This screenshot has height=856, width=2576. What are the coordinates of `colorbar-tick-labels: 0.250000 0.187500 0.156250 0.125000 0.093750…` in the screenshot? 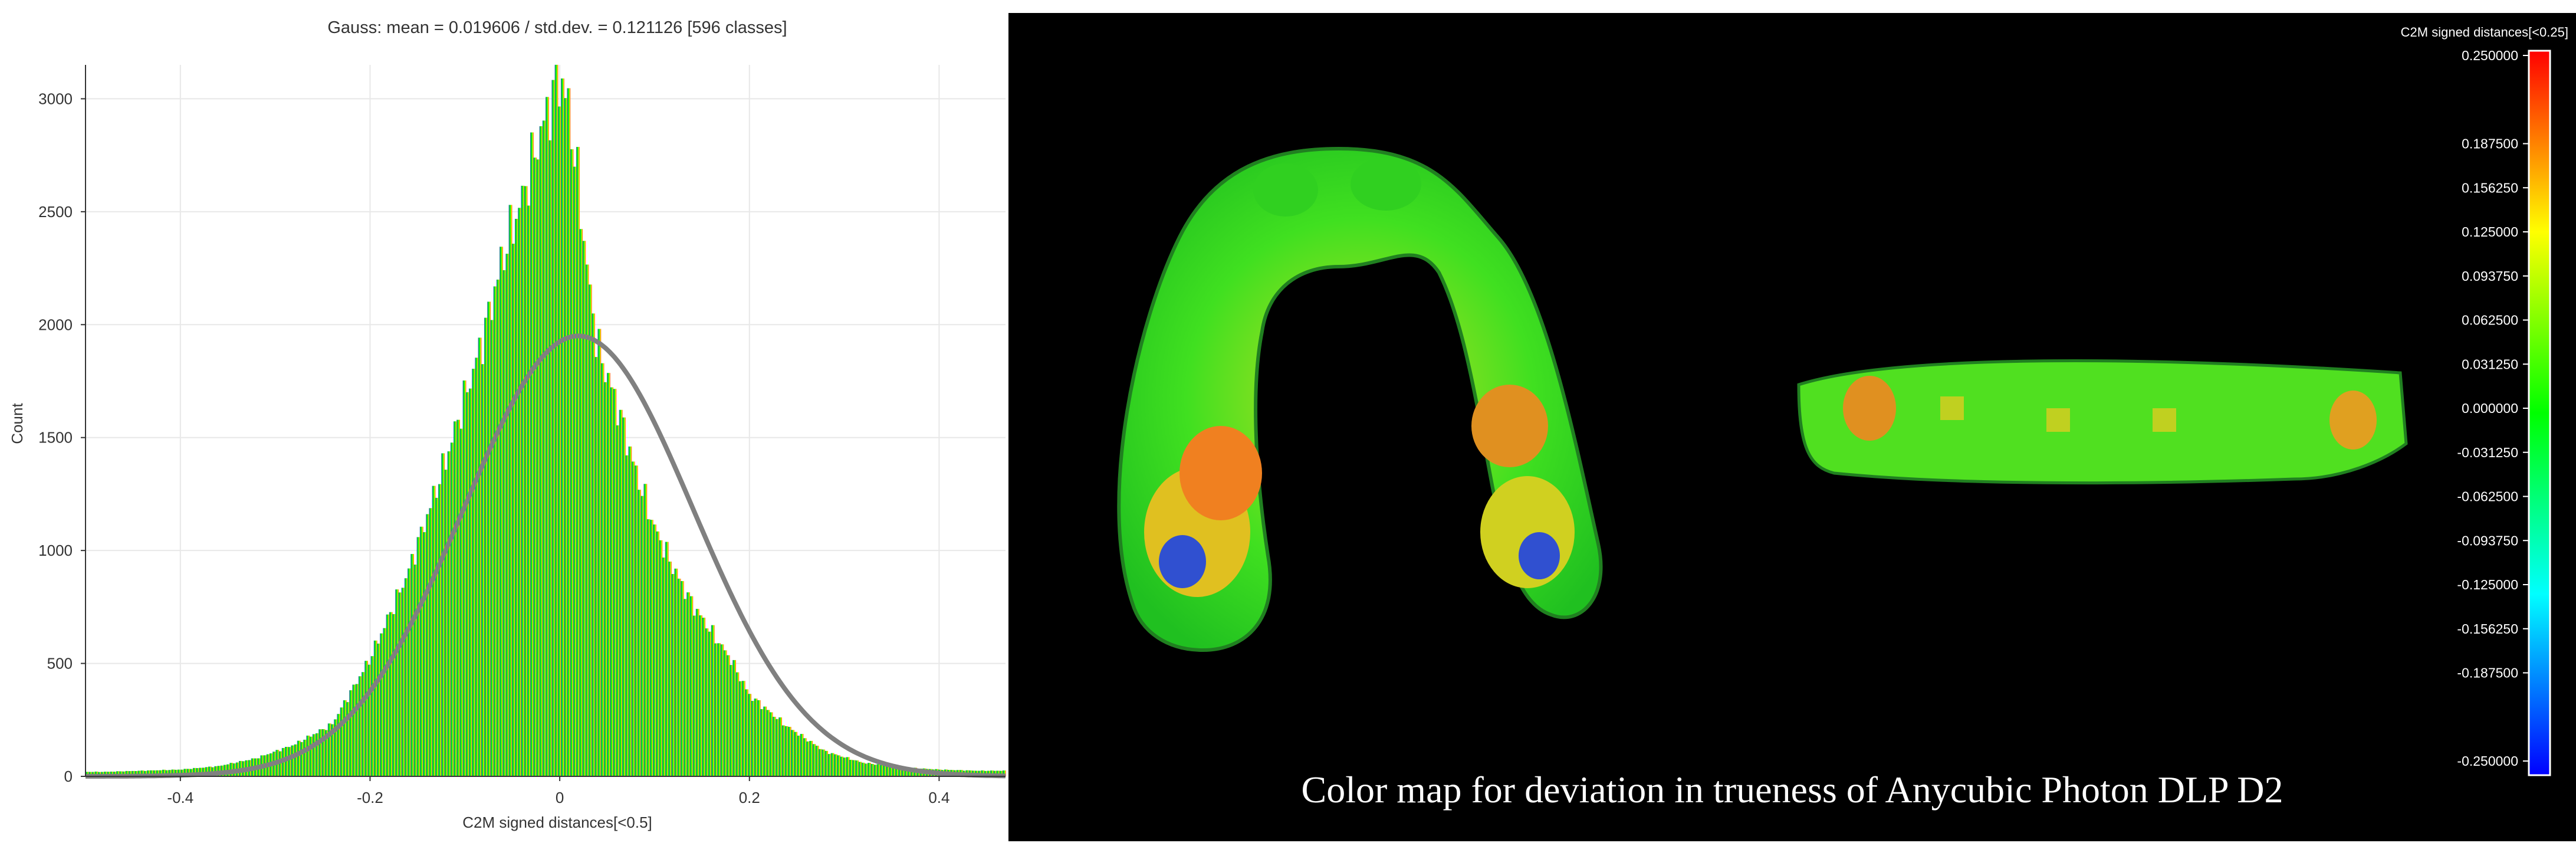 It's located at (2493, 409).